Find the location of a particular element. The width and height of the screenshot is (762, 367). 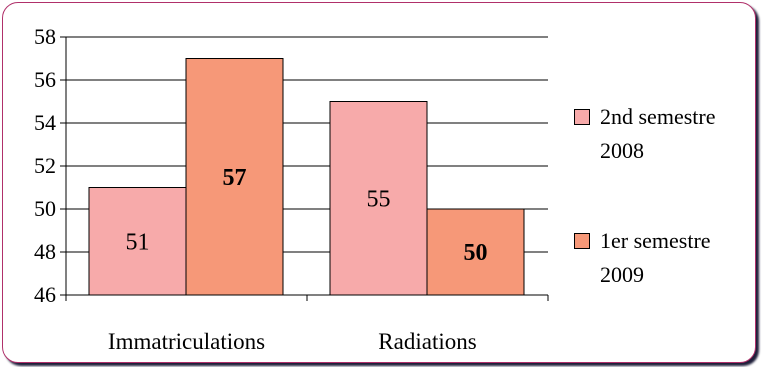

category-label: Immatriculations is located at coordinates (186, 341).